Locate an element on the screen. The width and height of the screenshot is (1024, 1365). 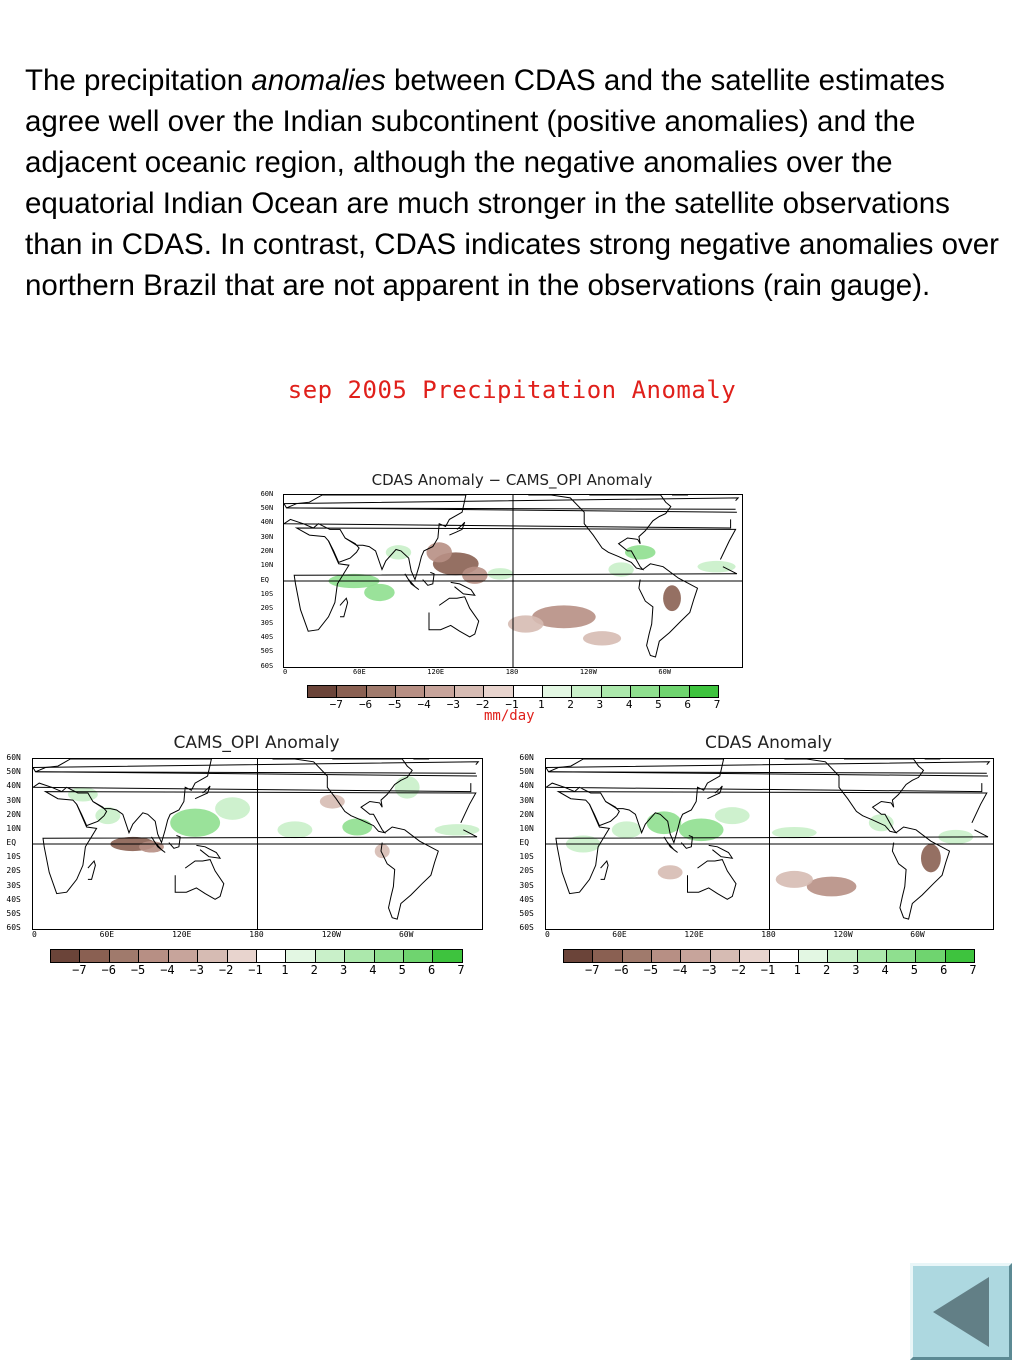
lat-tick-label: 30S is located at coordinates (526, 885).